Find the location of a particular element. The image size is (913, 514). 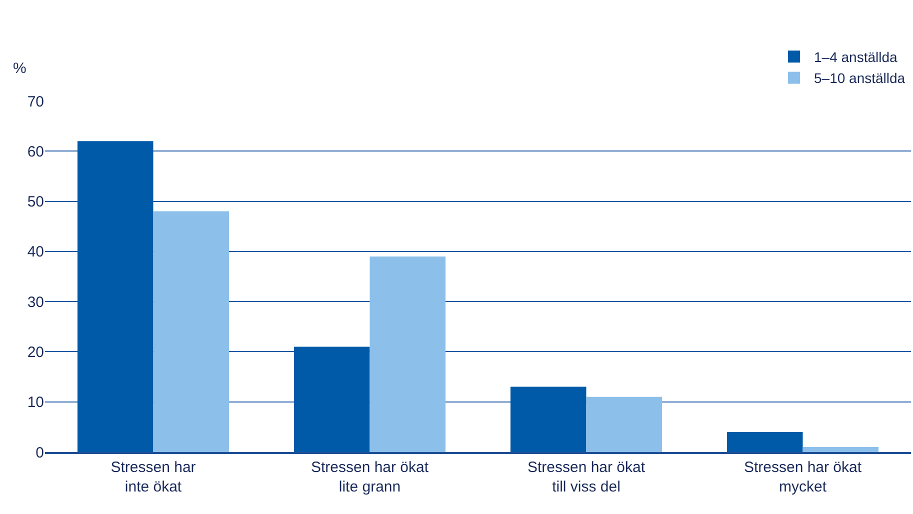

y-tick-label: 0 is located at coordinates (40, 453).